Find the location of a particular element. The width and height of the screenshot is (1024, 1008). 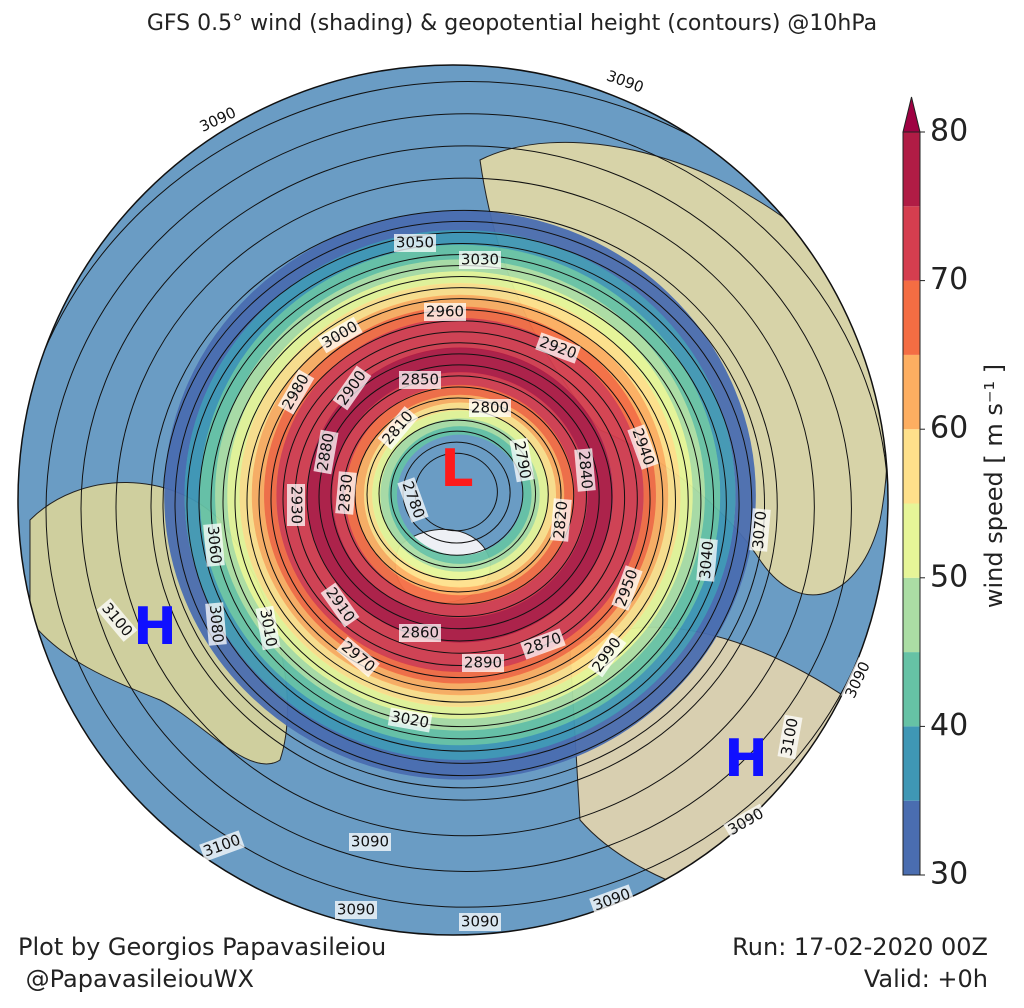

contour-label-text: 2850 is located at coordinates (420, 380).